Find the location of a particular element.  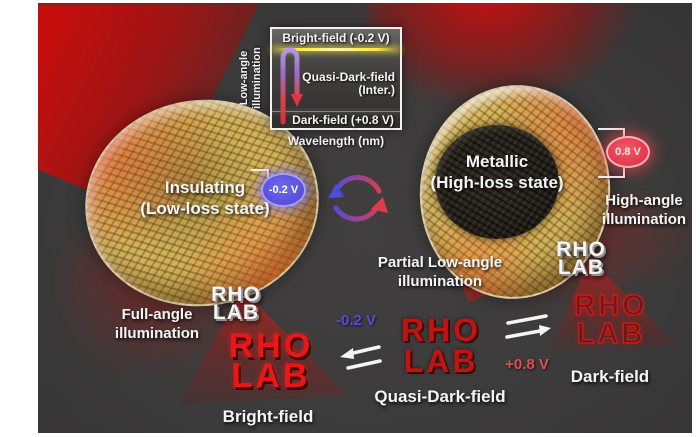

insulating-line1: Insulating is located at coordinates (205, 187).